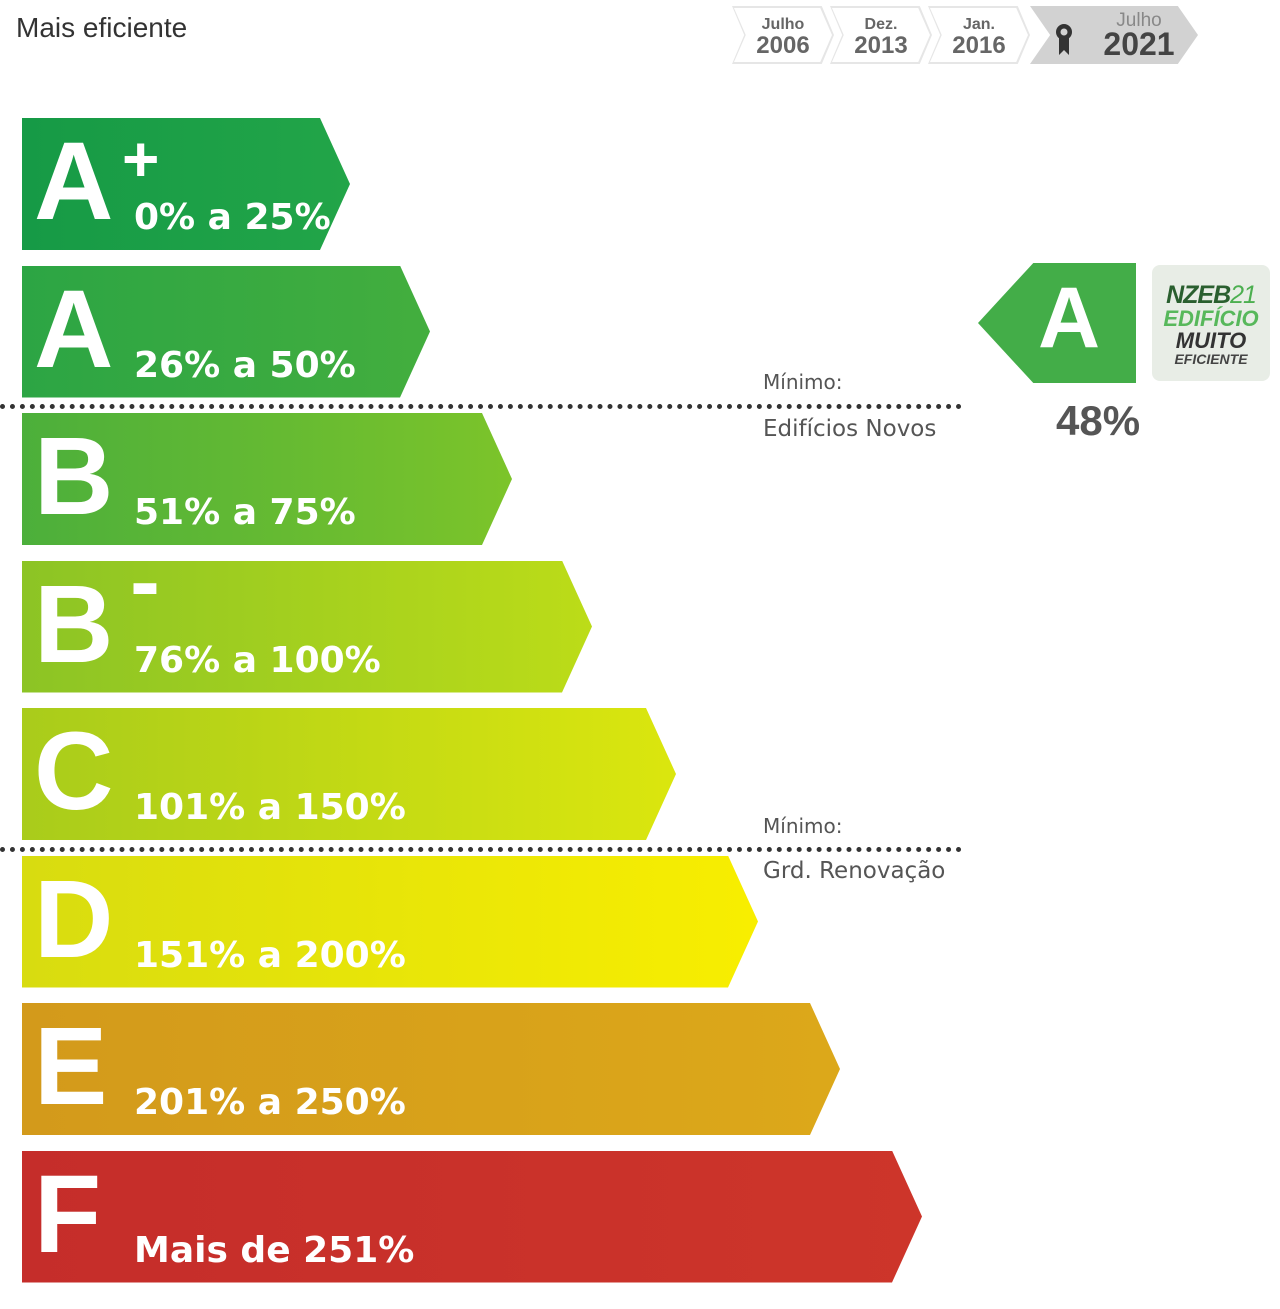 The height and width of the screenshot is (1309, 1280). I want to click on most-efficient-label: Mais eficiente, so click(102, 27).